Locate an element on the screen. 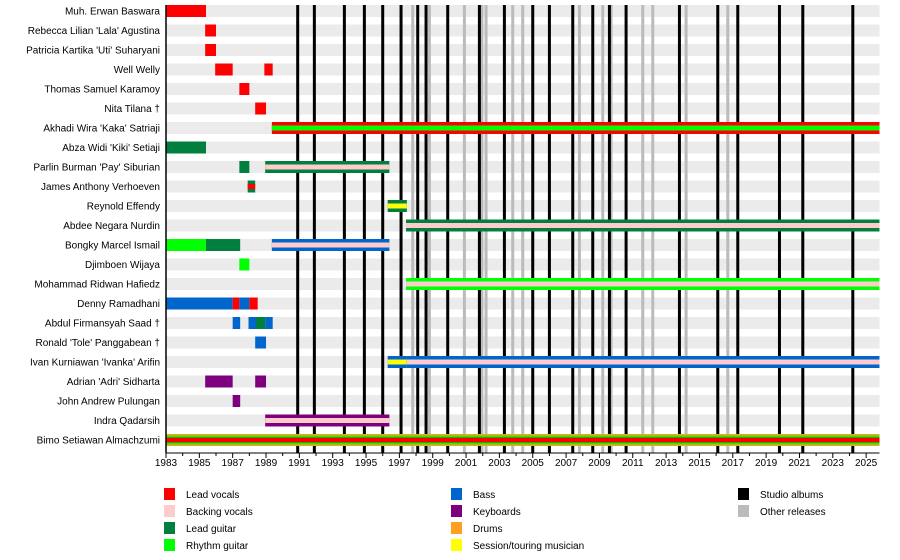 This screenshot has height=560, width=900. x-tick-label: 2023 is located at coordinates (833, 463).